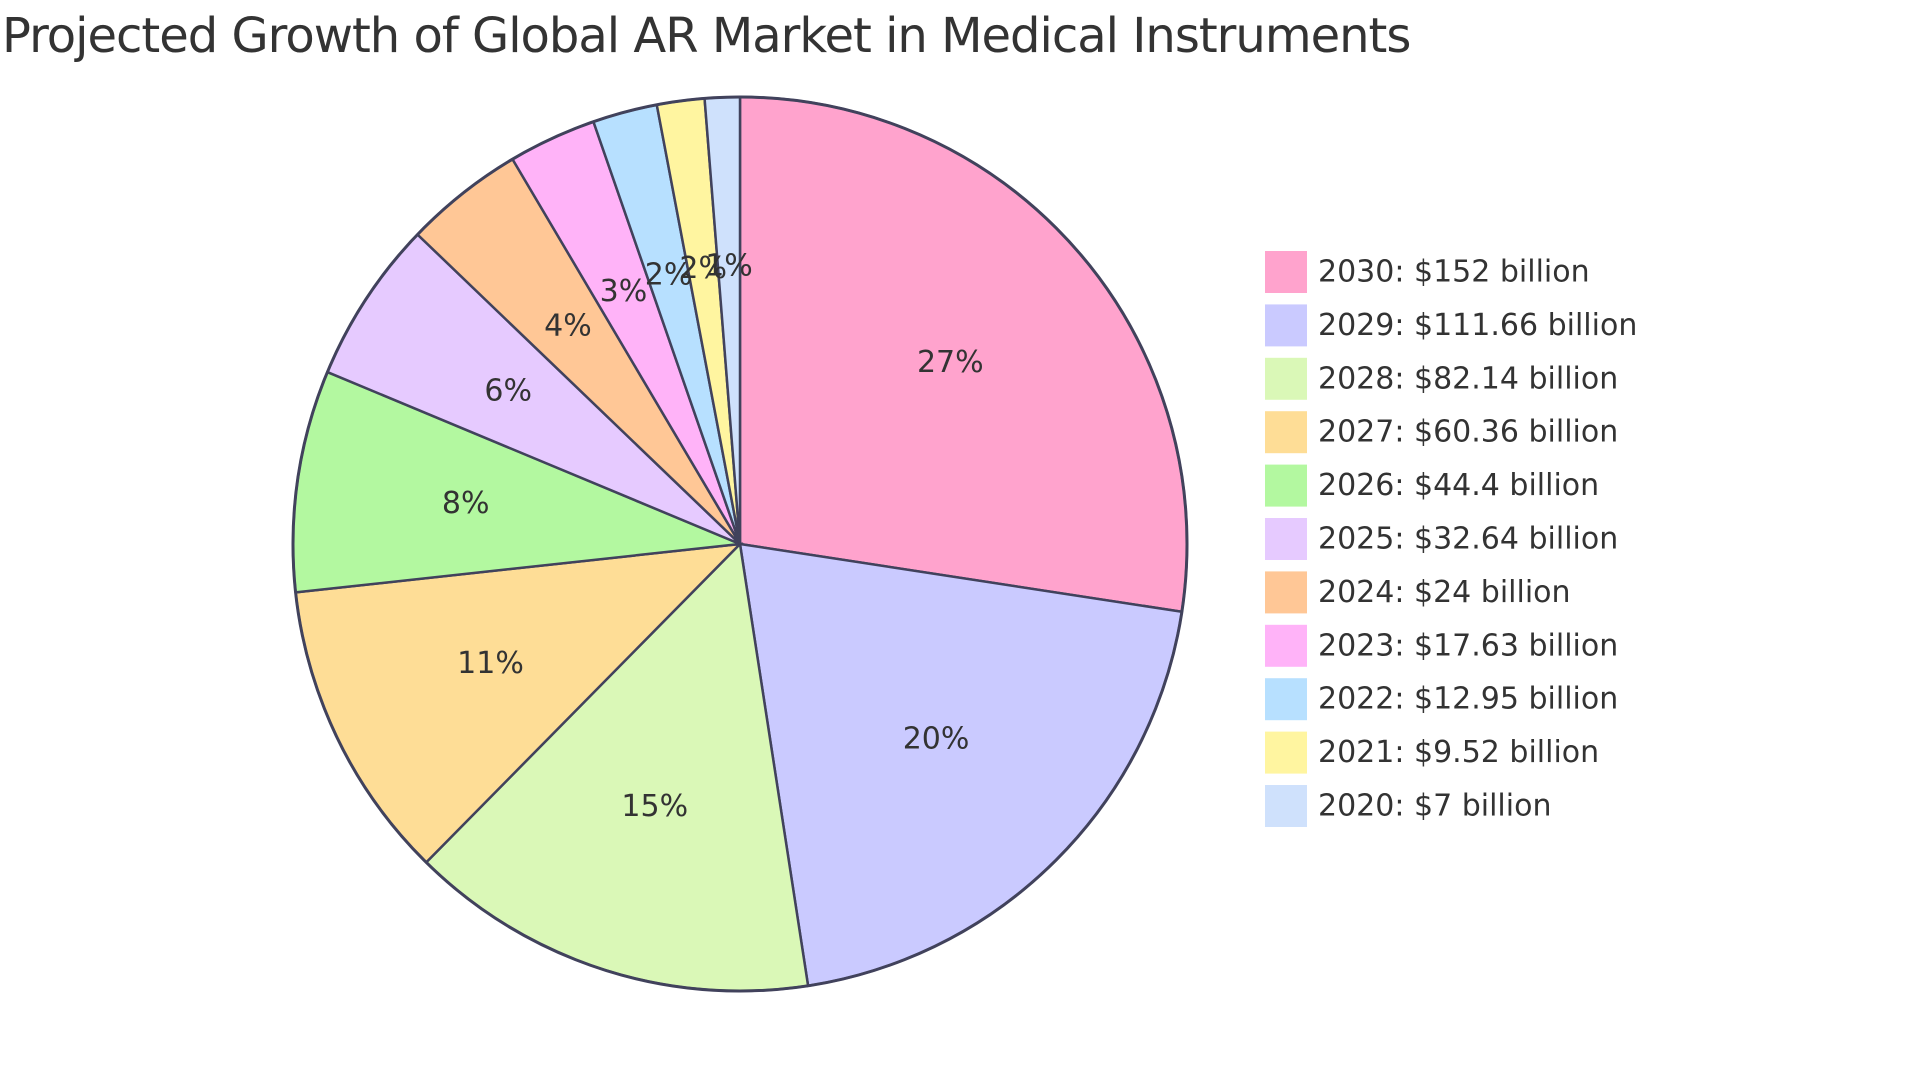 Image resolution: width=1920 pixels, height=1080 pixels. What do you see at coordinates (1468, 432) in the screenshot?
I see `legend-label-2027: 2027: $60.36 billion` at bounding box center [1468, 432].